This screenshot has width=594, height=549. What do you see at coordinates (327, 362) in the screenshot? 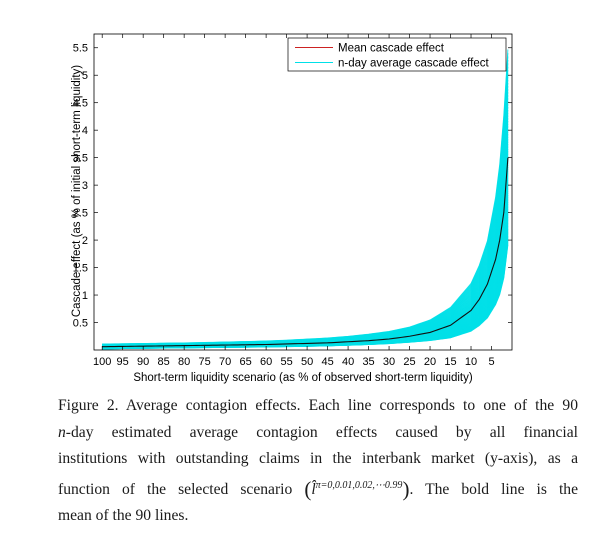
I see `x-tick-label: 45` at bounding box center [327, 362].